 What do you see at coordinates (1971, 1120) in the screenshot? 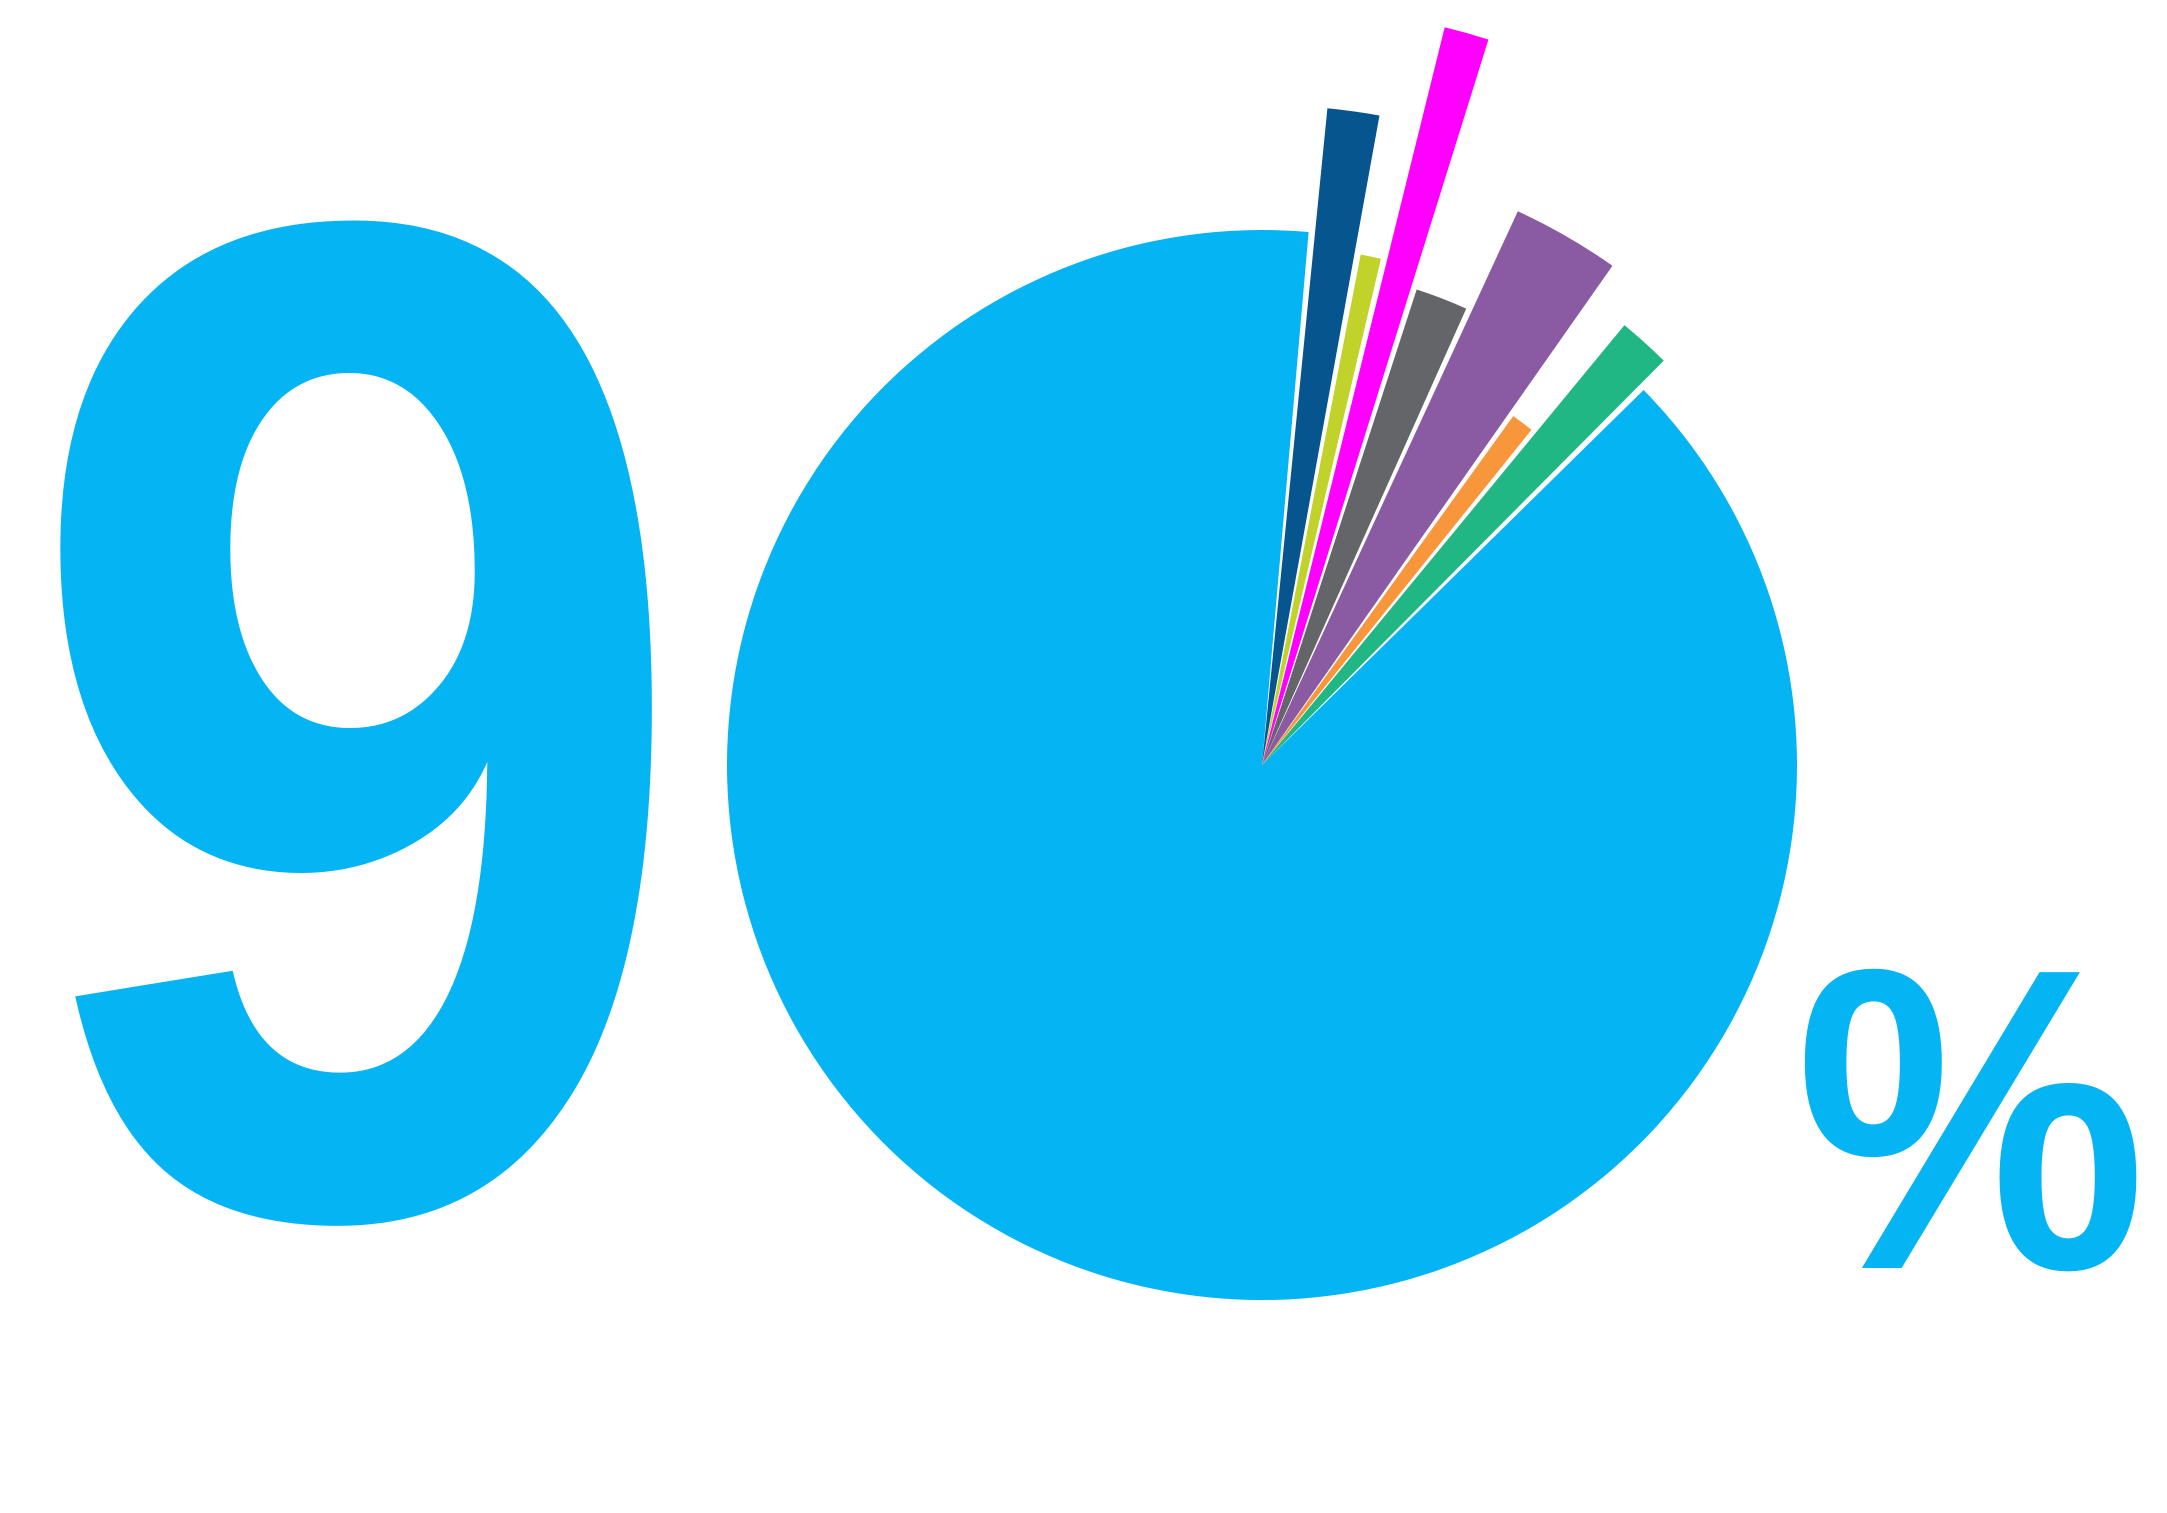
I see `percent-sign: %` at bounding box center [1971, 1120].